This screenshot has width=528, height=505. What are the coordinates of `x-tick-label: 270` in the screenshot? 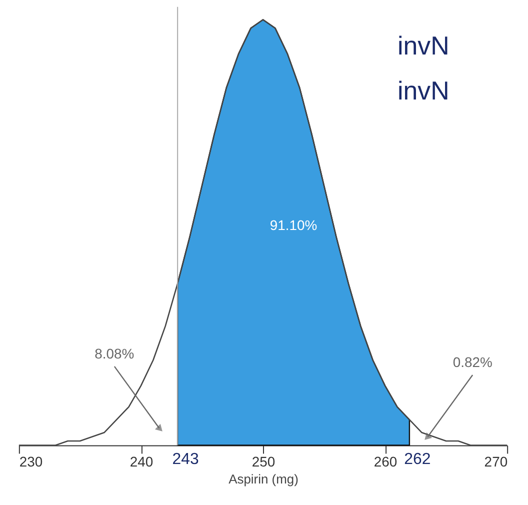 It's located at (496, 462).